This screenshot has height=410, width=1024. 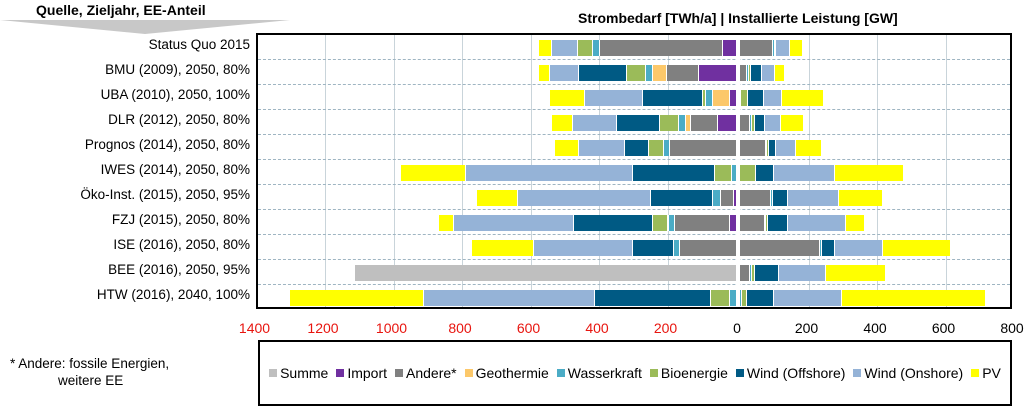 I want to click on footnote: * Andere: fossile Energien, weitere EE, so click(x=89, y=372).